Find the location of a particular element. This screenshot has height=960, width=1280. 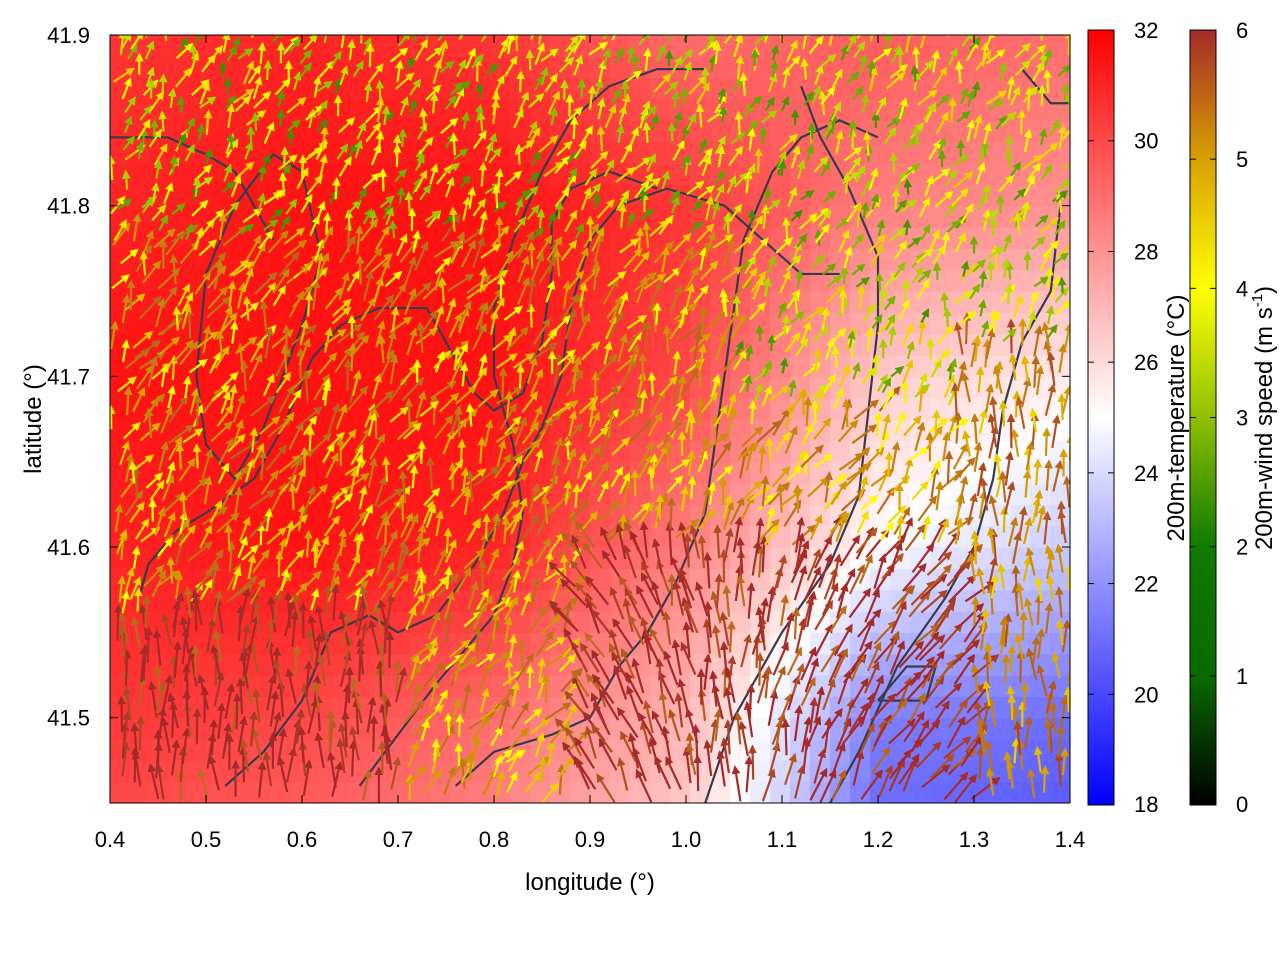

colorbar-tick-label: 6 is located at coordinates (1242, 30).